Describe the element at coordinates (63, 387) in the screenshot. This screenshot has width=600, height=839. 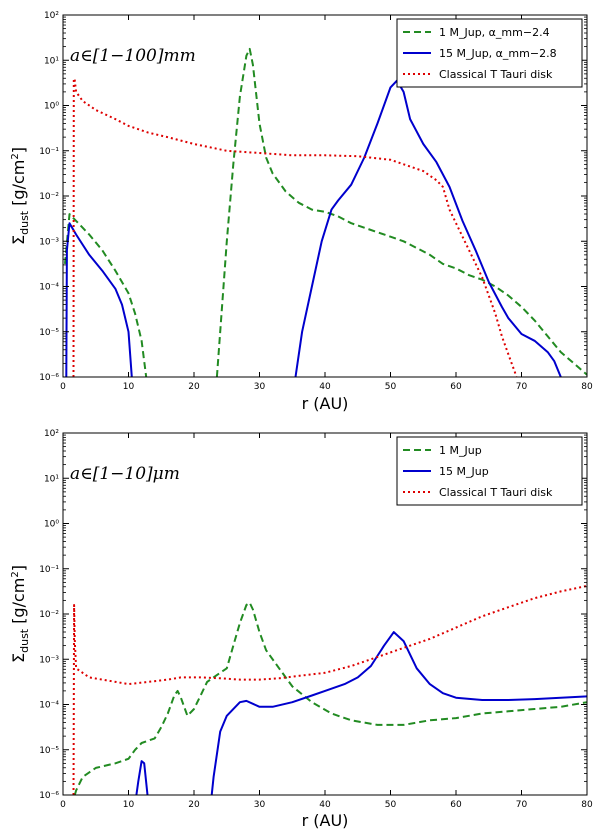
I see `top-x-tick-label: 0` at that location.